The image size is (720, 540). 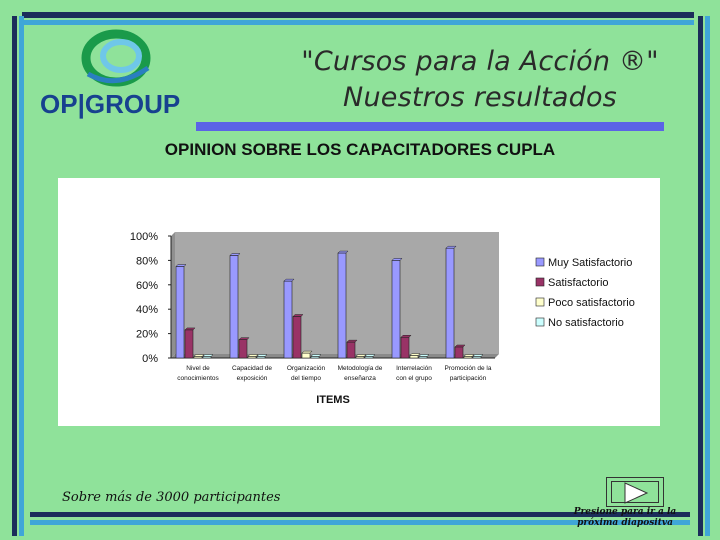 What do you see at coordinates (14, 276) in the screenshot?
I see `left-frame-line` at bounding box center [14, 276].